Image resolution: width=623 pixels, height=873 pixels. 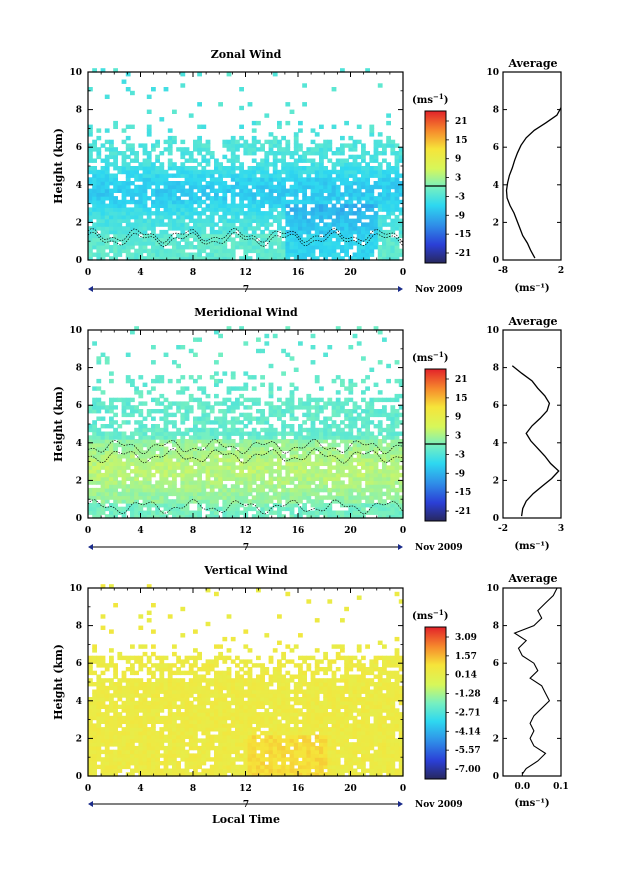 What do you see at coordinates (79, 369) in the screenshot?
I see `y-tick-label: 8` at bounding box center [79, 369].